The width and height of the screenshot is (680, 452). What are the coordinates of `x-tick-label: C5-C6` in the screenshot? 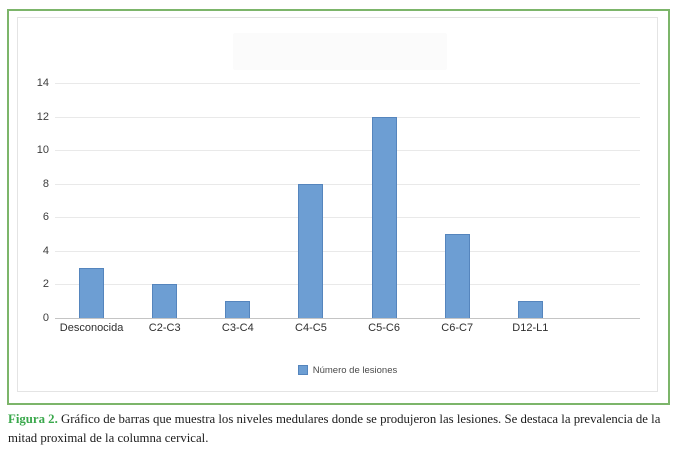 It's located at (384, 328).